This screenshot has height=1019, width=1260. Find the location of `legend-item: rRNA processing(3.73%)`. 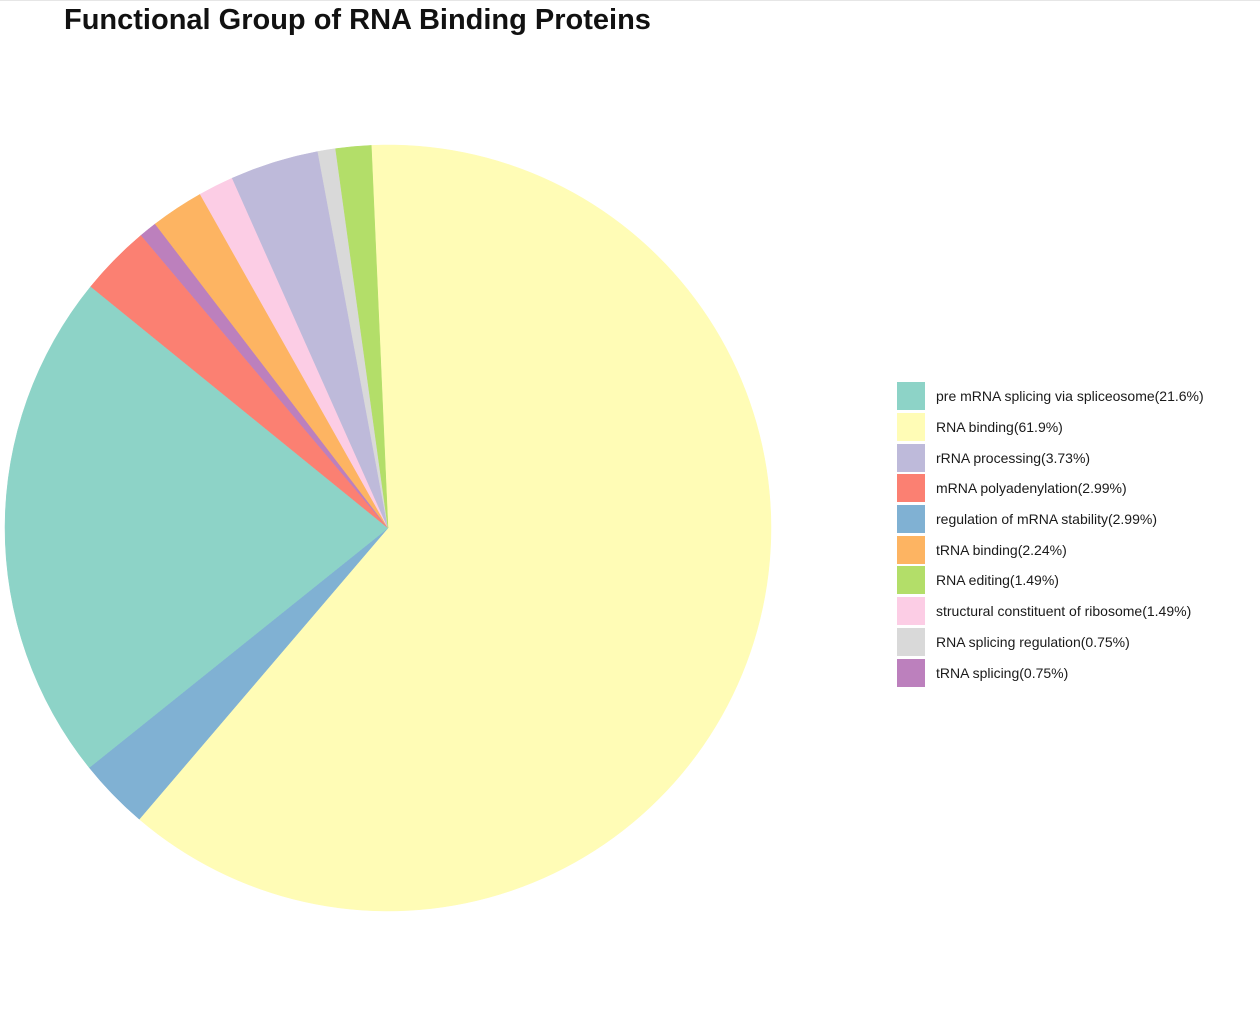

legend-item: rRNA processing(3.73%) is located at coordinates (1072, 457).